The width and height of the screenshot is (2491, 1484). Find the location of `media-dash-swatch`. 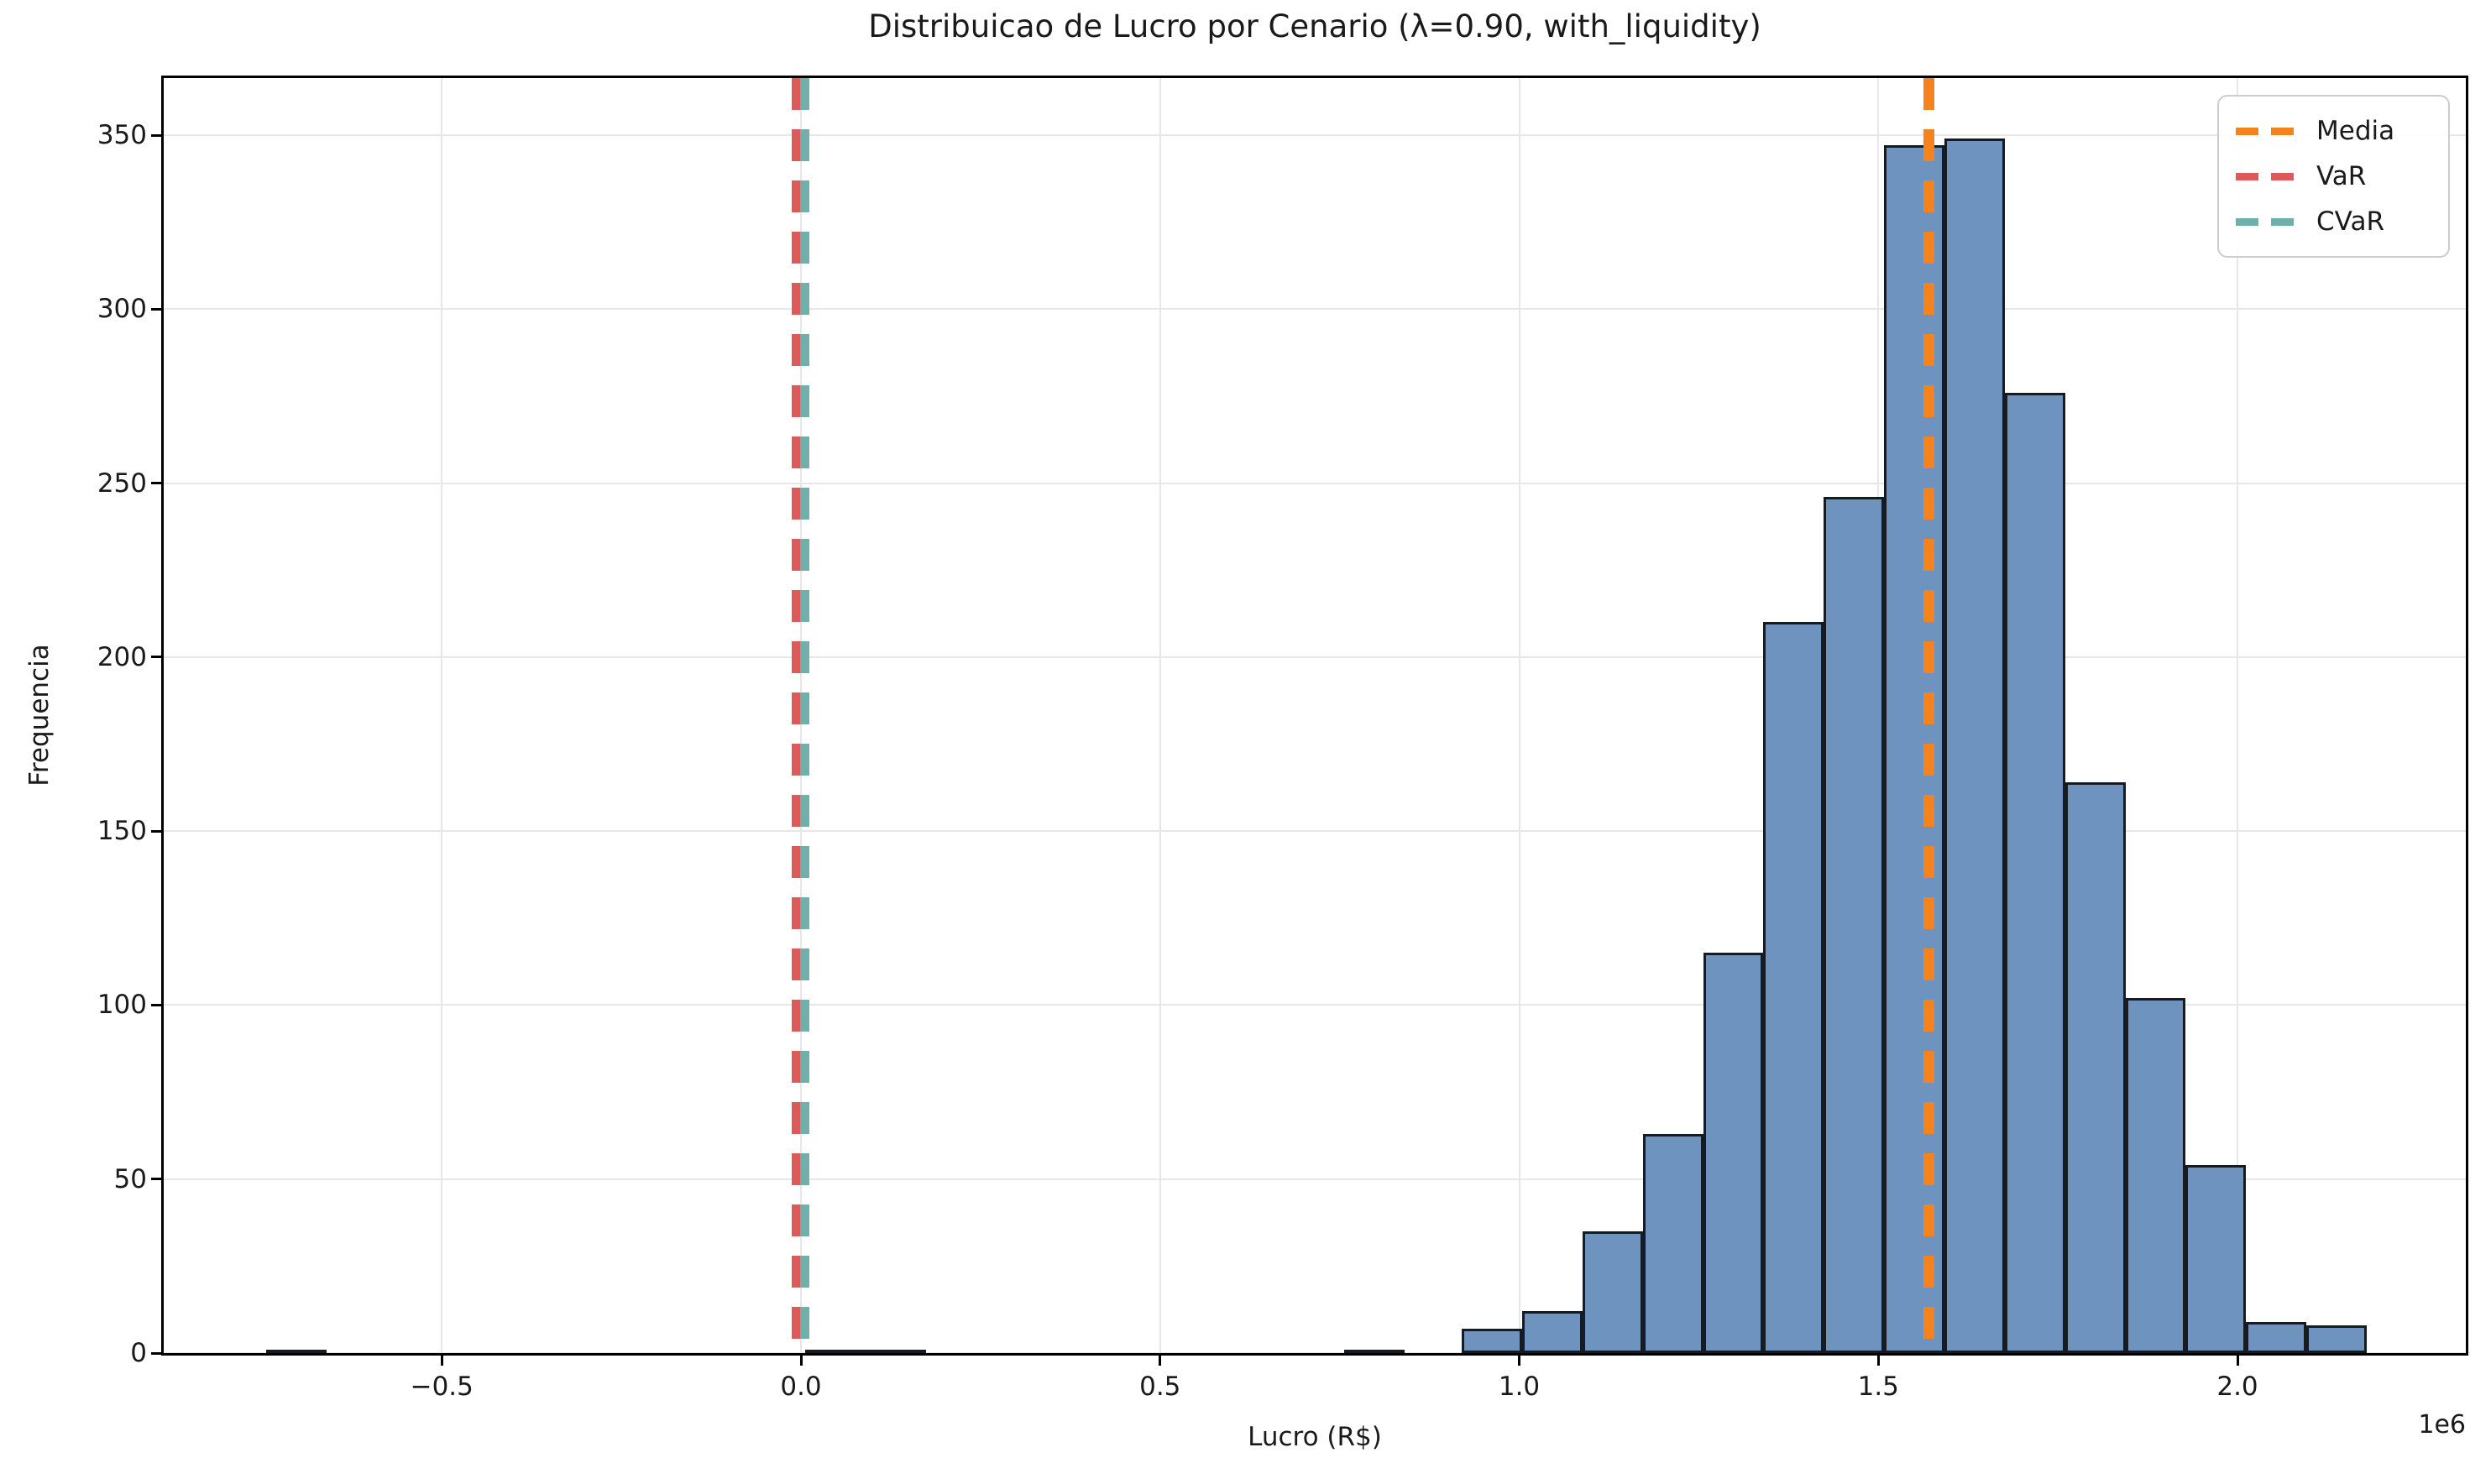

media-dash-swatch is located at coordinates (2267, 131).